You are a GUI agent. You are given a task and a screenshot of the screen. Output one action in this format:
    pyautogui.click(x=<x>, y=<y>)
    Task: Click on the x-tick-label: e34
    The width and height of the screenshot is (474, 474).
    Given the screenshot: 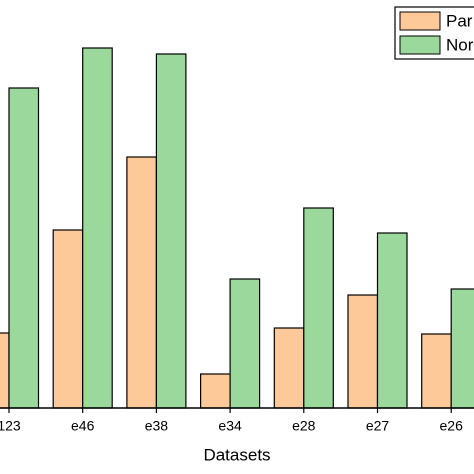 What is the action you would take?
    pyautogui.click(x=230, y=426)
    